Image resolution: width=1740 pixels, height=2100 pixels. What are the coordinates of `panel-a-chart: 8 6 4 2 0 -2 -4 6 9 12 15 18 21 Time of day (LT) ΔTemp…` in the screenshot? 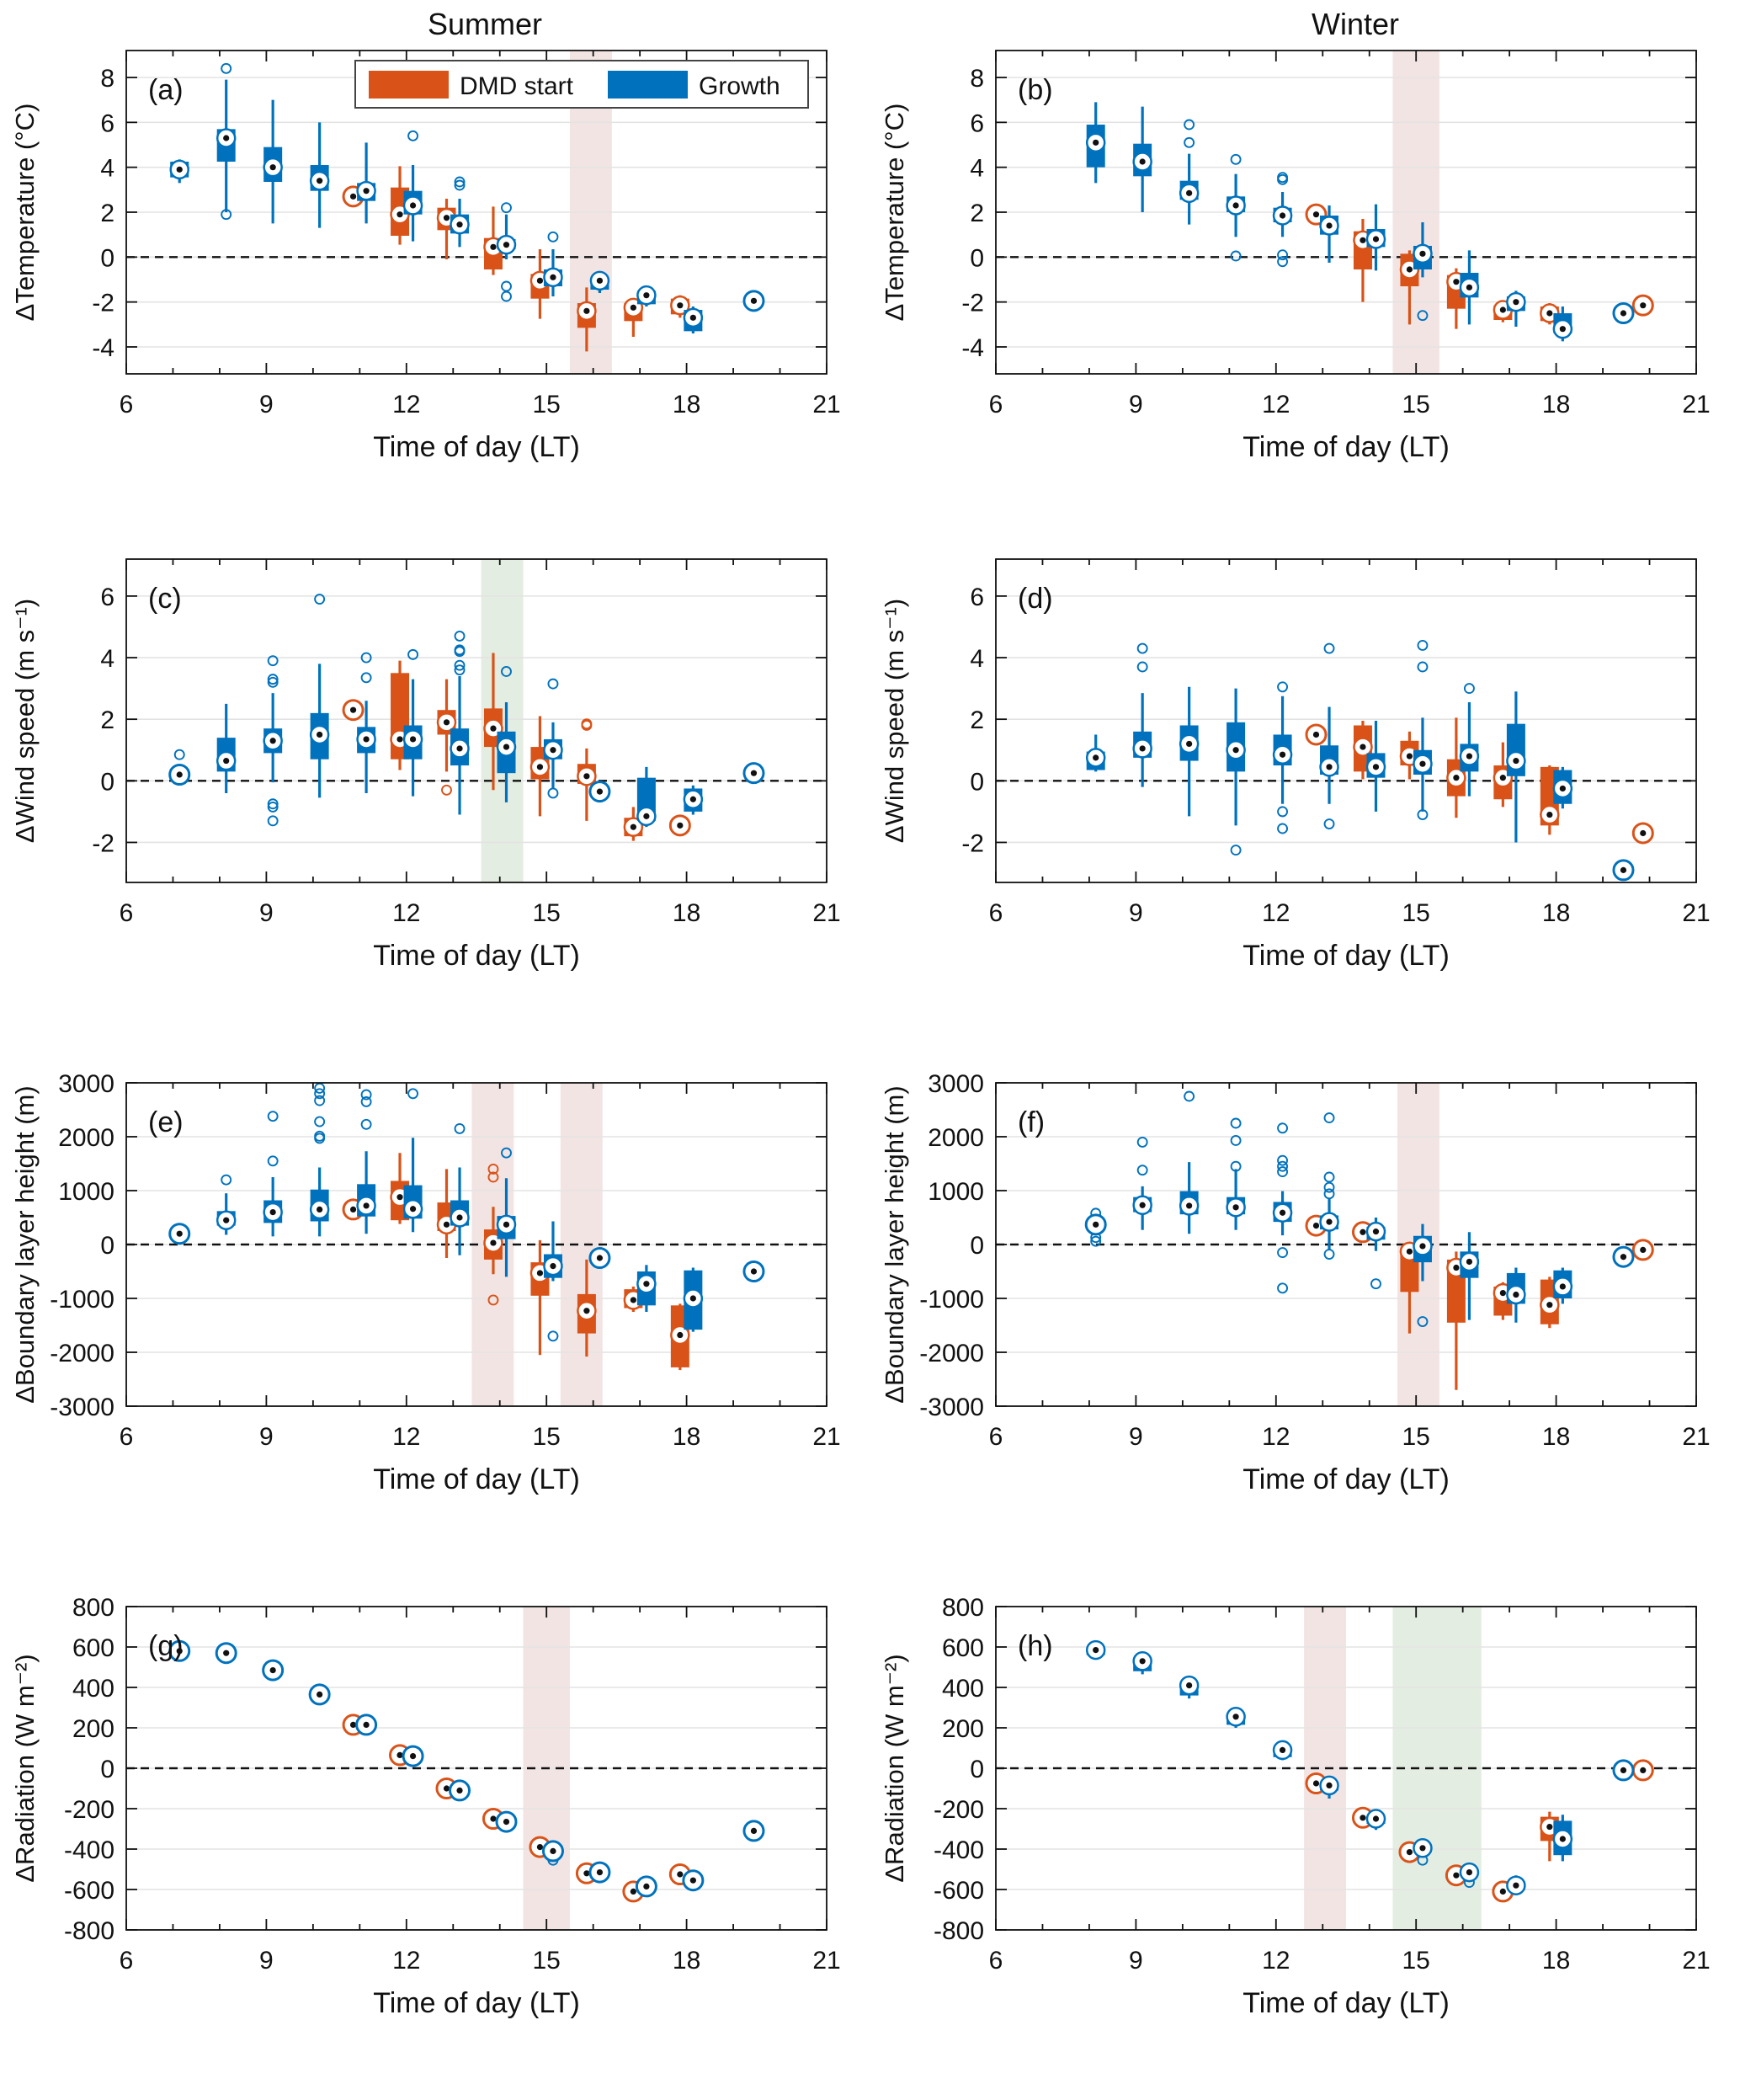 It's located at (425, 256).